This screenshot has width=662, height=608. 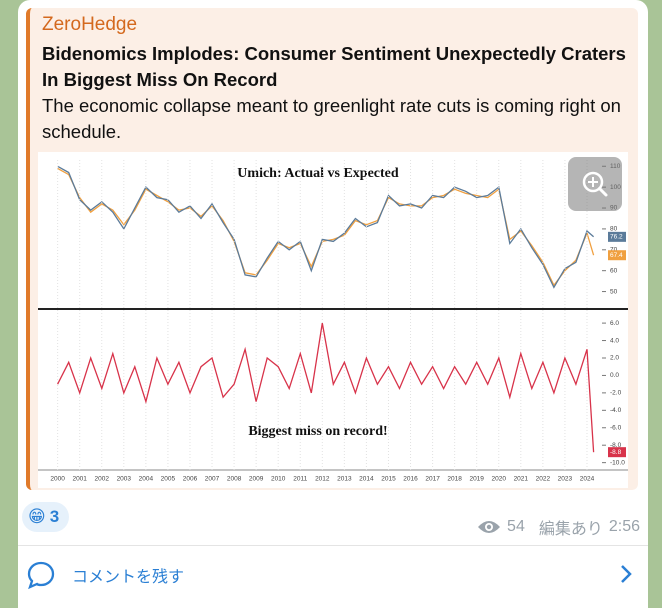 I want to click on x-tick-label: 2023, so click(x=565, y=479).